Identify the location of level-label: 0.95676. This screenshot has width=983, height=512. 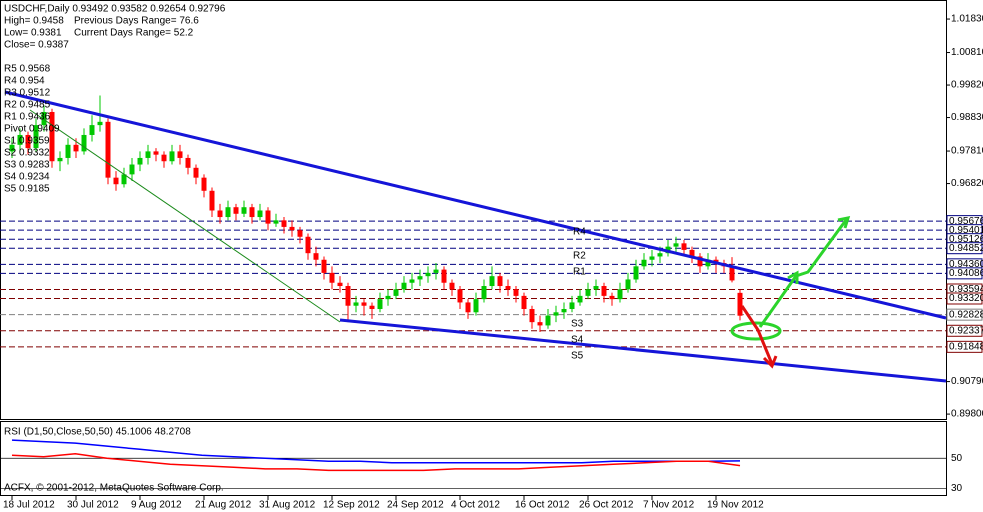
(966, 221).